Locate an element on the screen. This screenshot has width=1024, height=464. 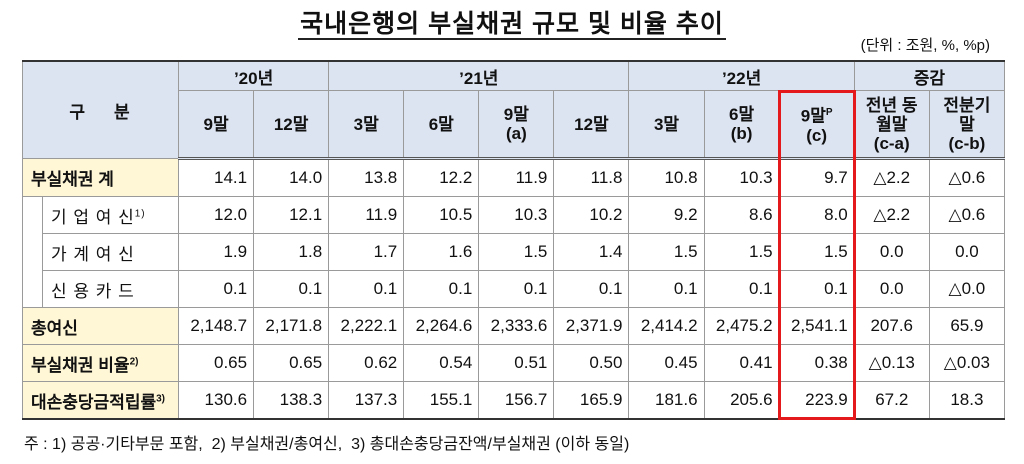
value-cell: 2,148.7 is located at coordinates (216, 326).